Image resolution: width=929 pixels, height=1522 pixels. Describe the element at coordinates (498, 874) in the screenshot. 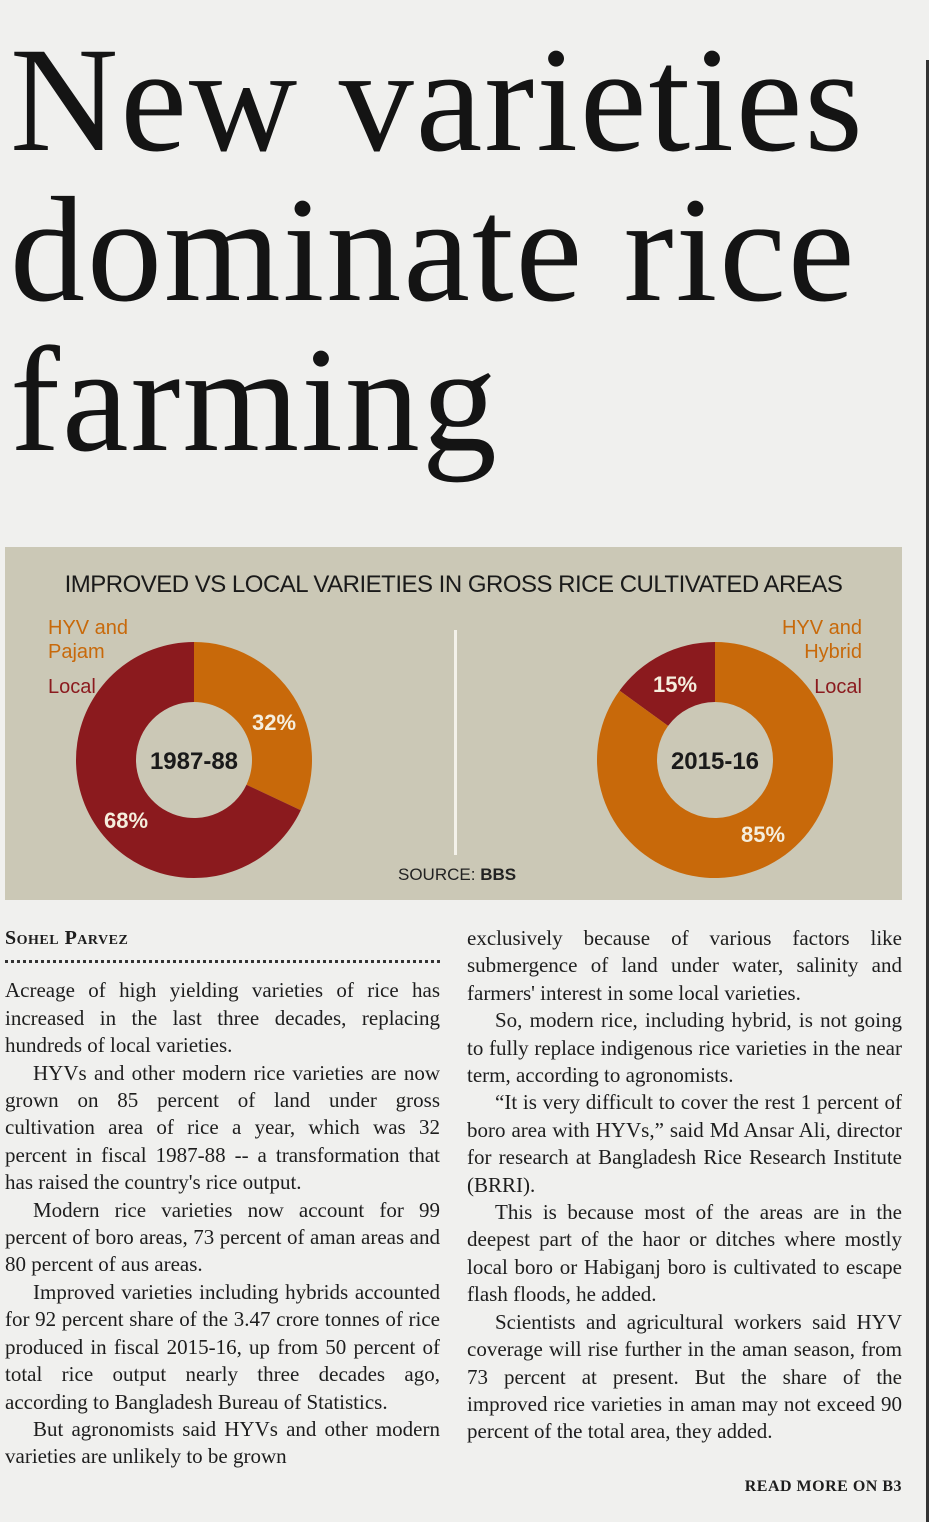

I see `source-value: BBS` at that location.